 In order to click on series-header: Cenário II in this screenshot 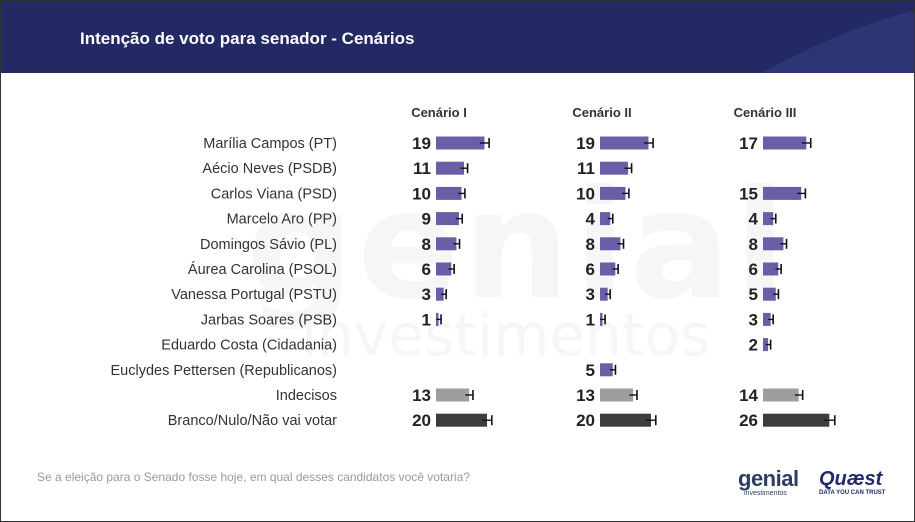, I will do `click(601, 112)`.